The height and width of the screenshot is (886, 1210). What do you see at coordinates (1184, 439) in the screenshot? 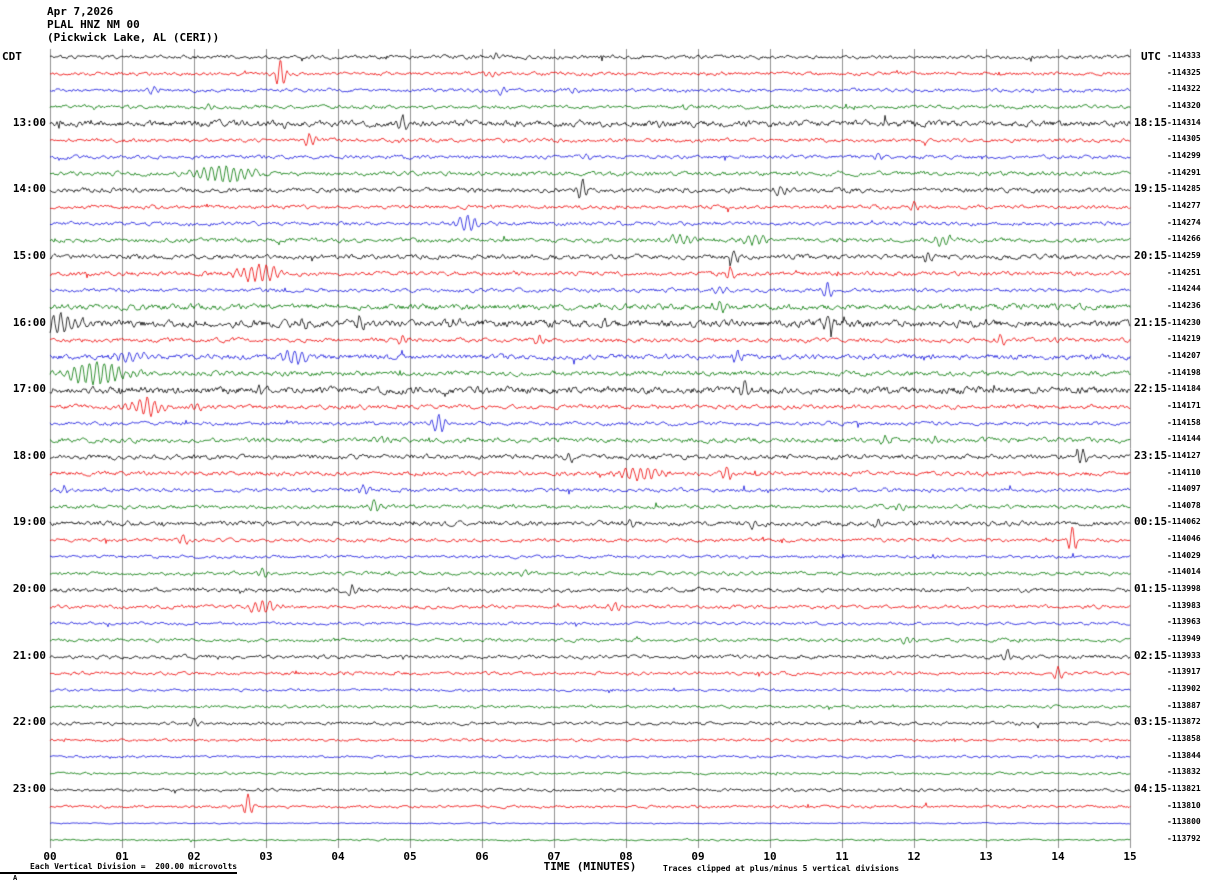
I see `trace-offset-value: -114144` at bounding box center [1184, 439].